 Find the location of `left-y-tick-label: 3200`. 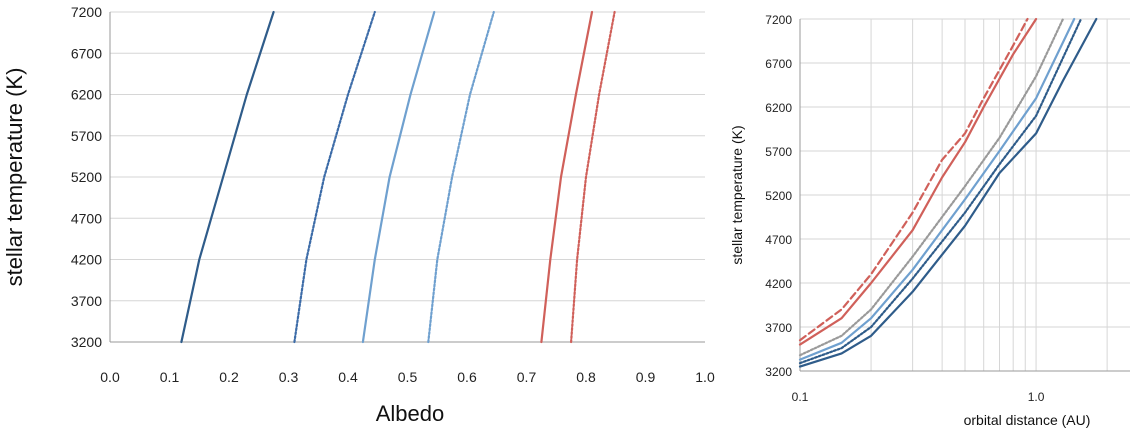

left-y-tick-label: 3200 is located at coordinates (86, 342).